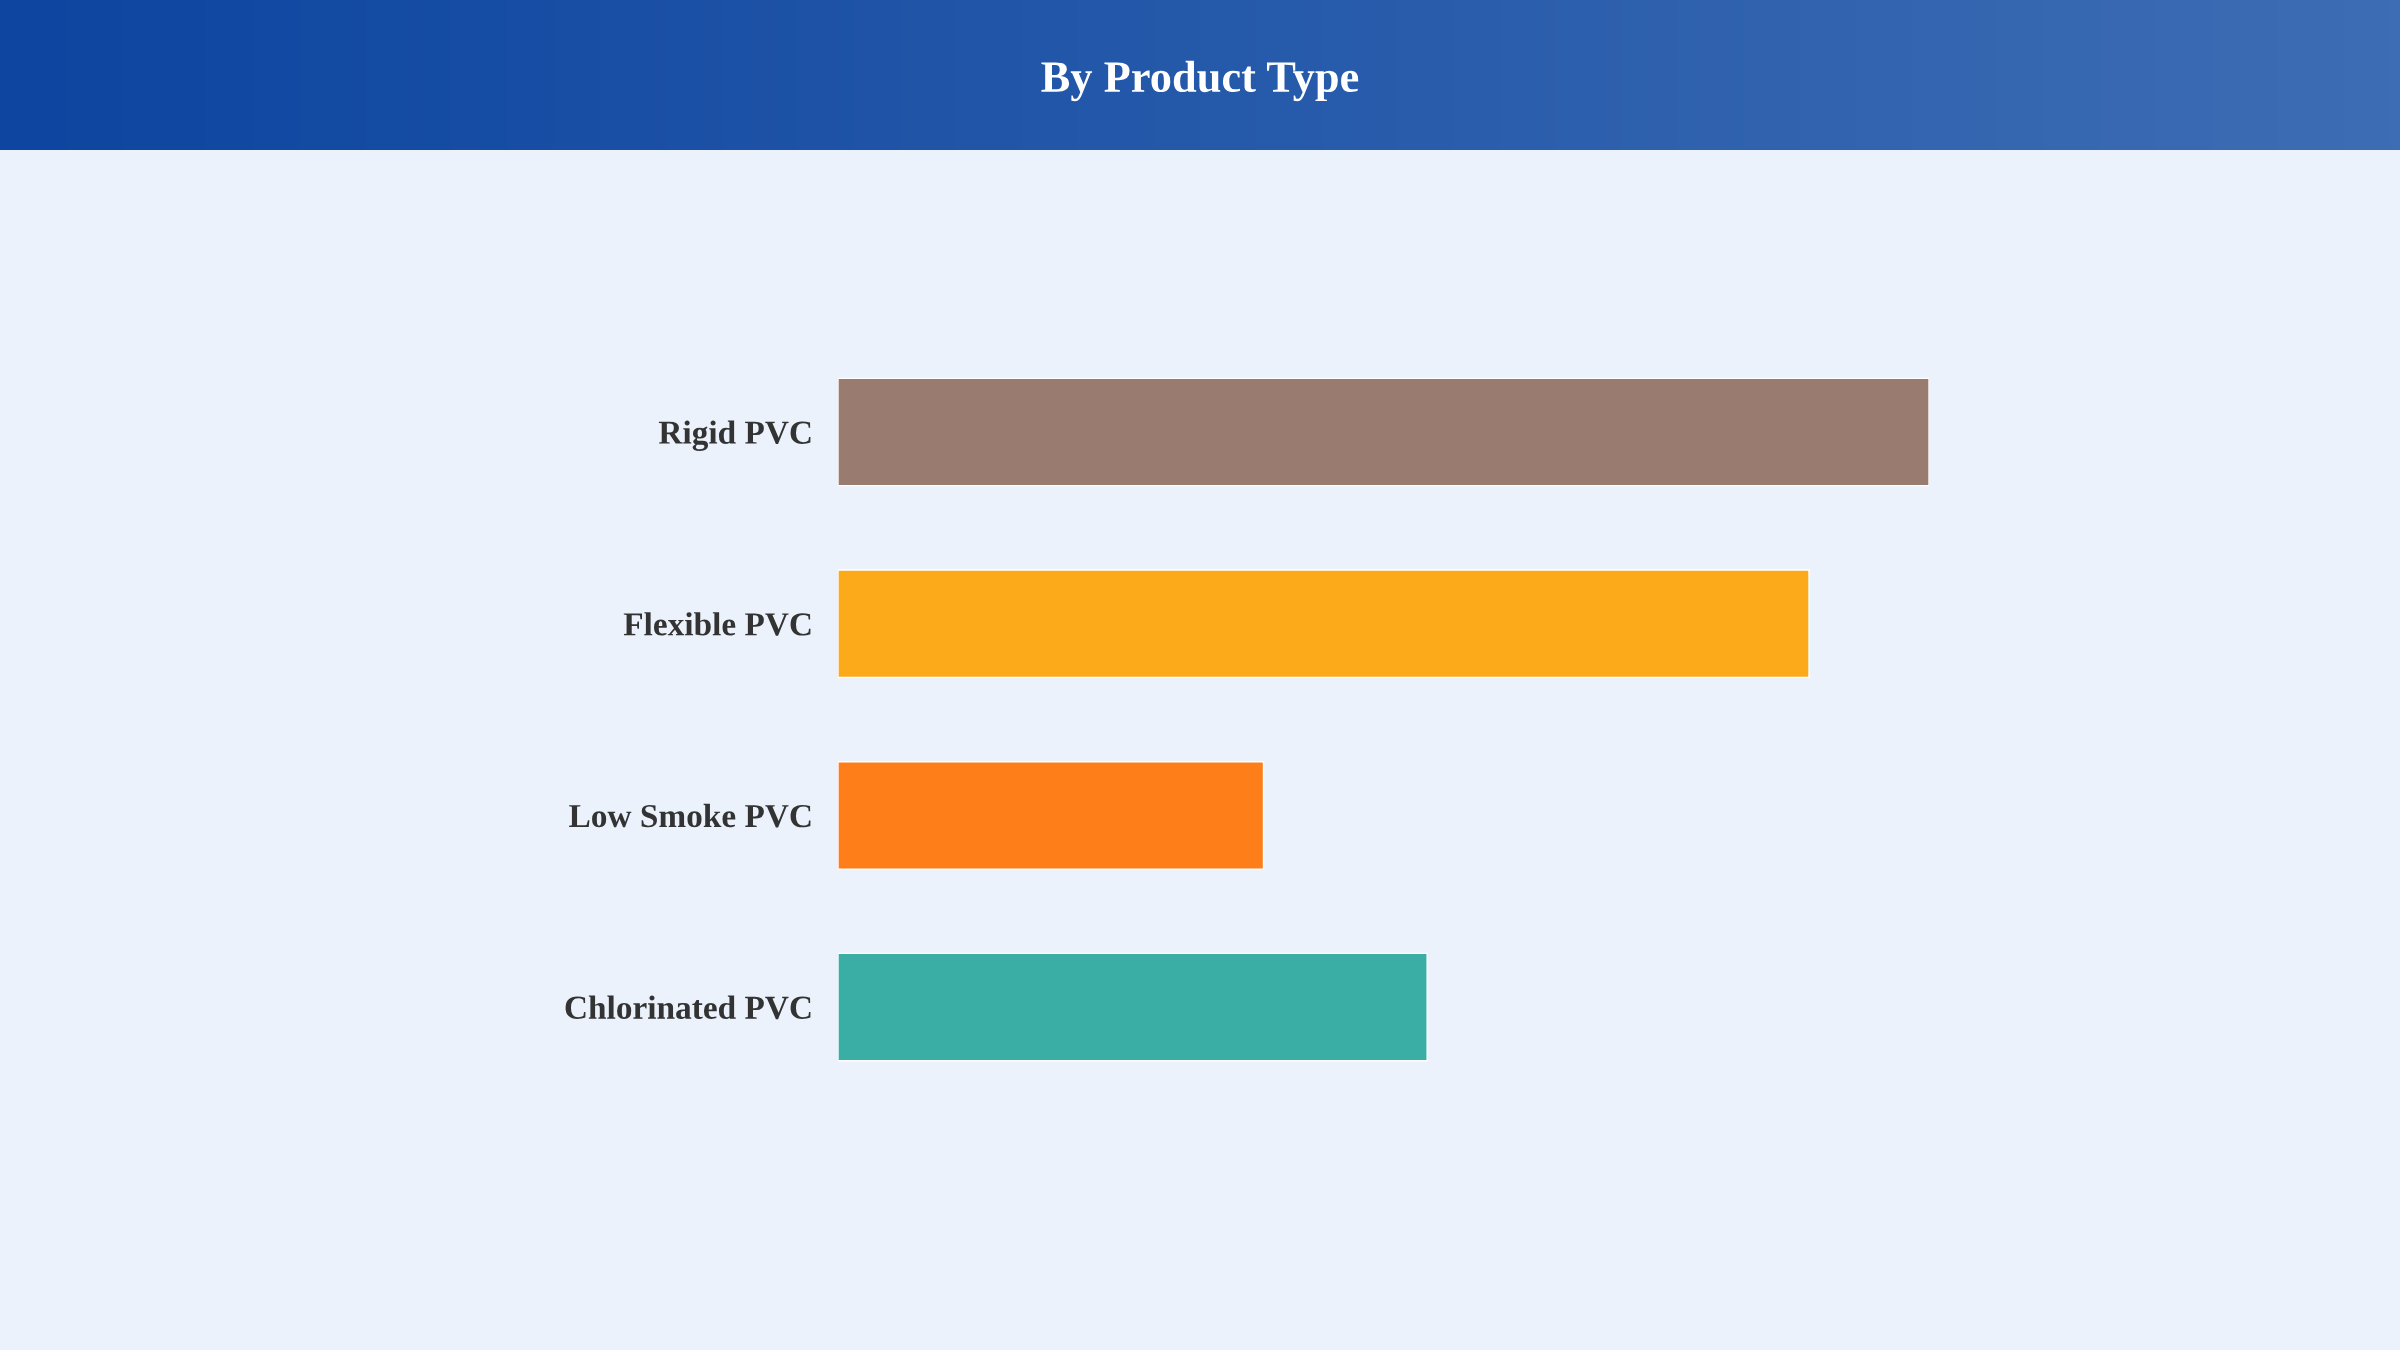  I want to click on y-tick-label: Chlorinated PVC, so click(688, 1007).